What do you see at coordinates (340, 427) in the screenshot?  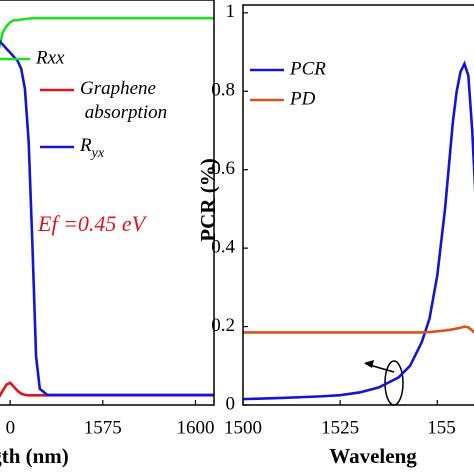 I see `x-tick-label: 1525` at bounding box center [340, 427].